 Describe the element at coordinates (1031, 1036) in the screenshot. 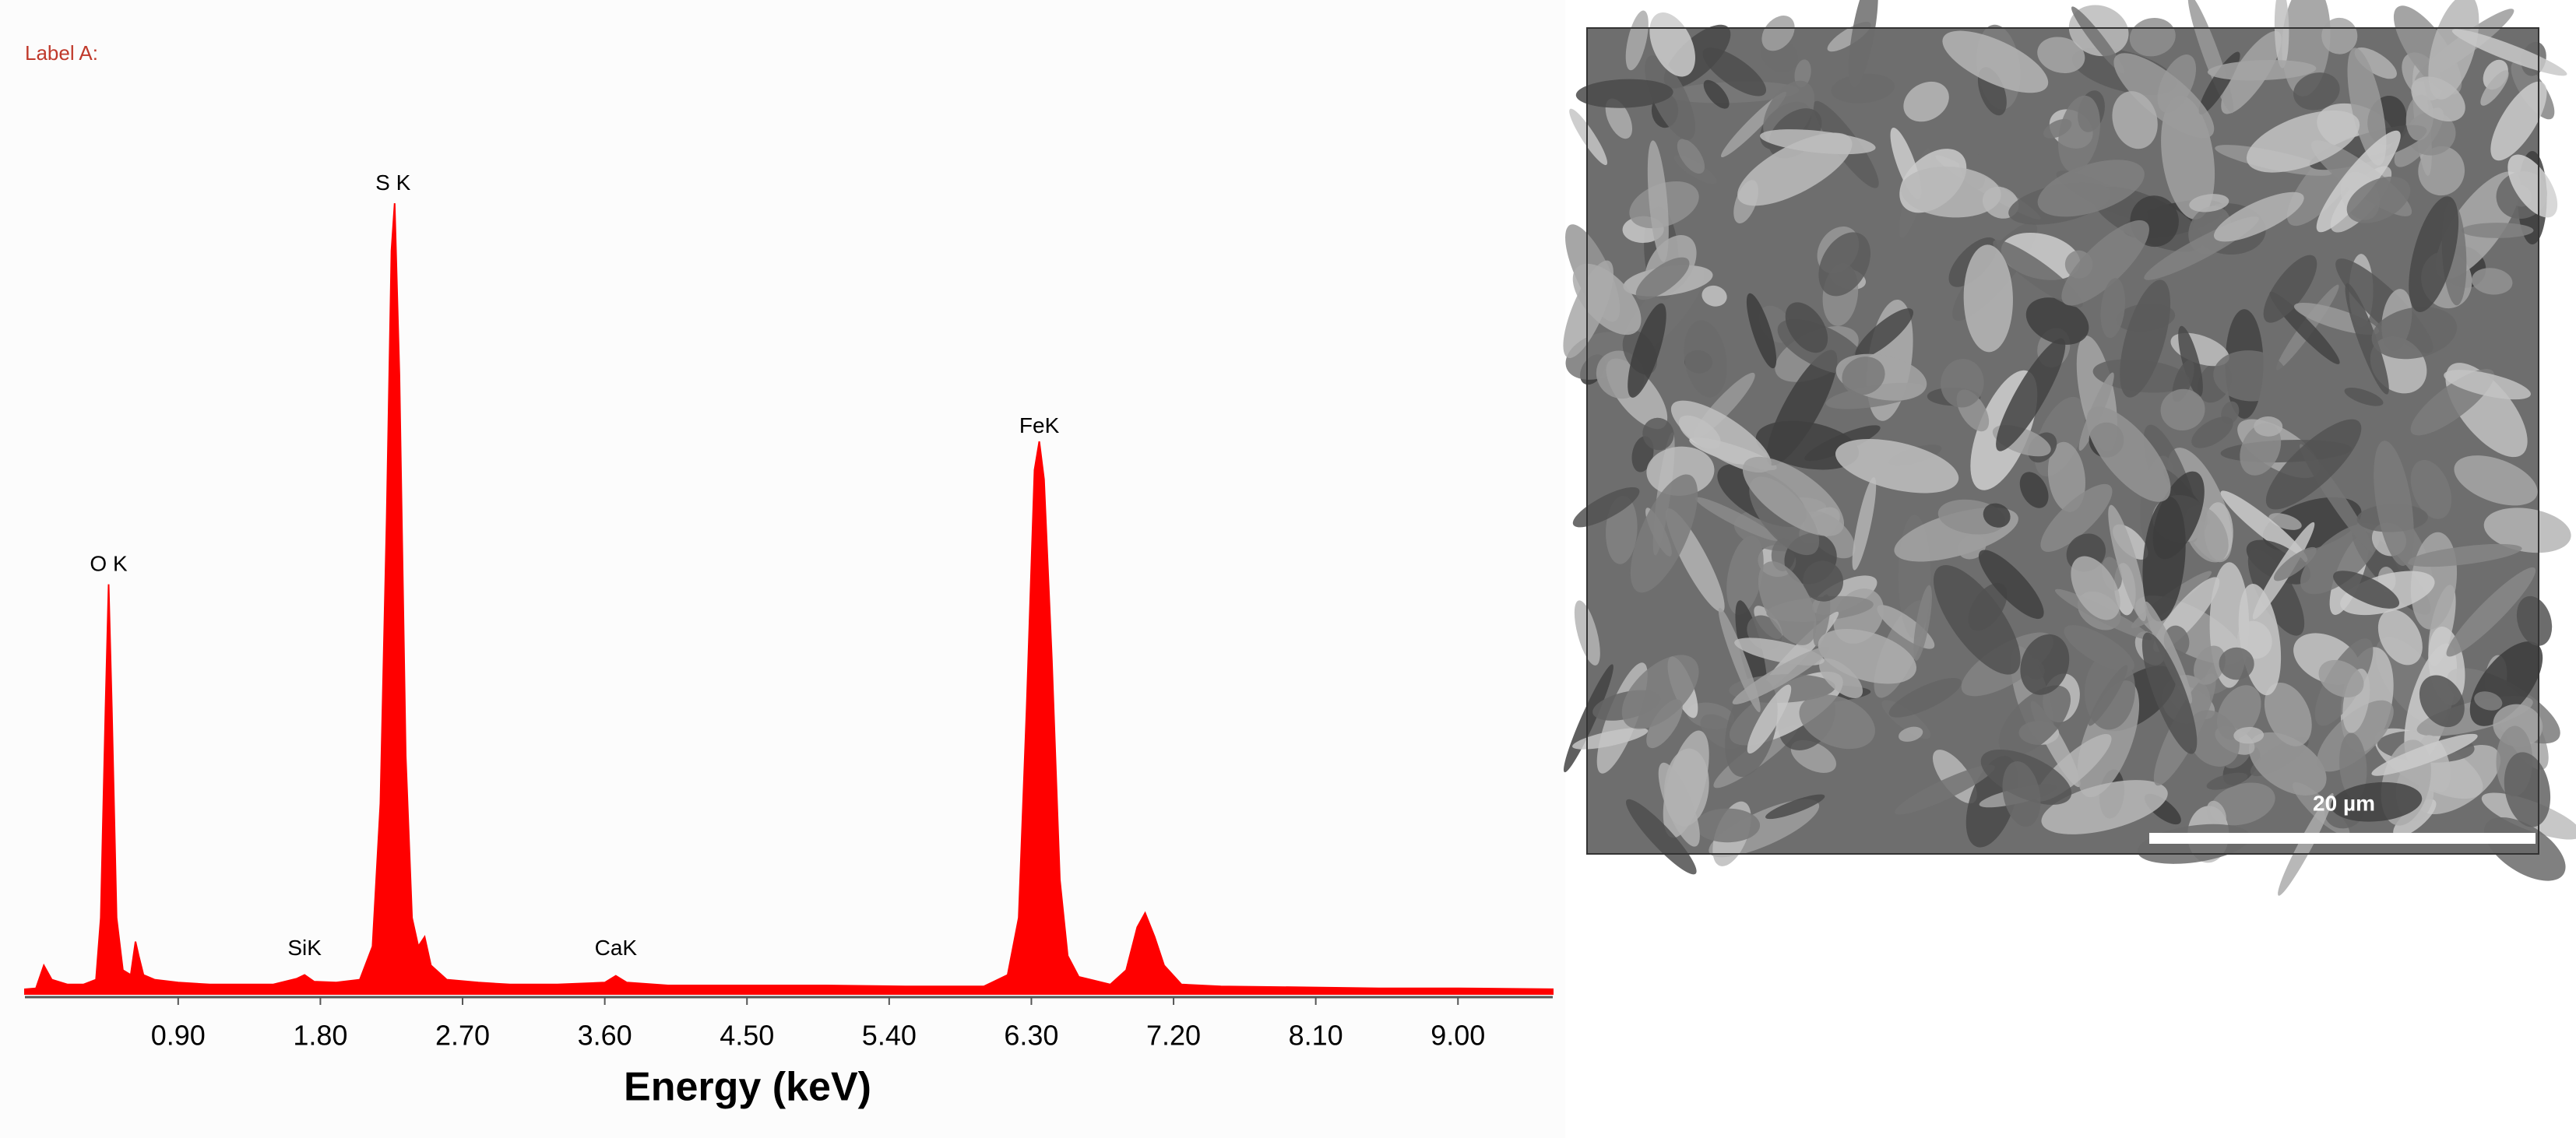

I see `x-tick-label: 6.30` at that location.